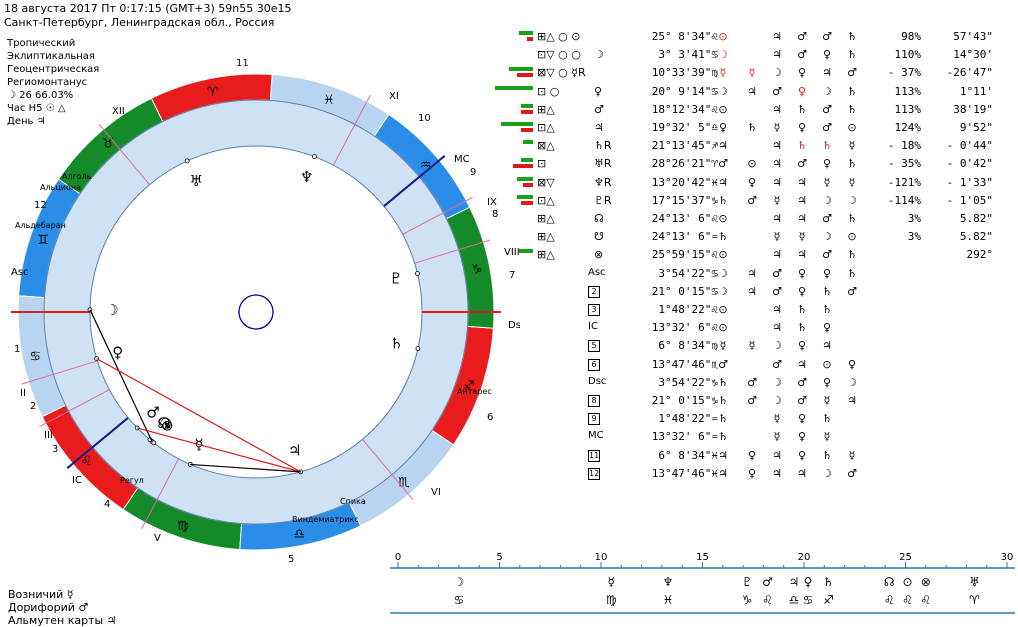  What do you see at coordinates (684, 364) in the screenshot?
I see `house-cusp-position: 13°47'46"♏` at bounding box center [684, 364].